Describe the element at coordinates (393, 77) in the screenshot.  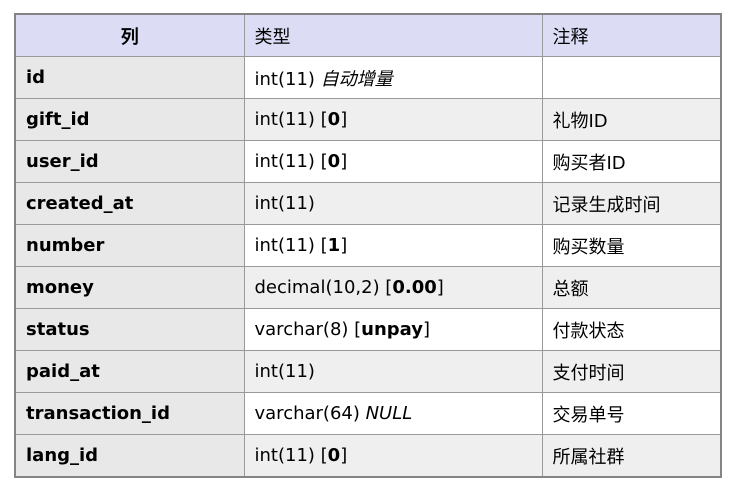
I see `column-type: int(11) 自动增量` at that location.